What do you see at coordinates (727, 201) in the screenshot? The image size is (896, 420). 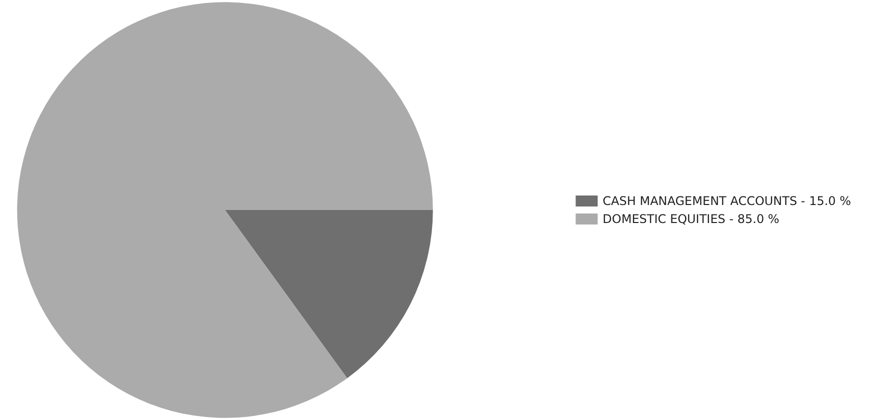 I see `legend-label: CASH MANAGEMENT ACCOUNTS - 15.0 %` at bounding box center [727, 201].